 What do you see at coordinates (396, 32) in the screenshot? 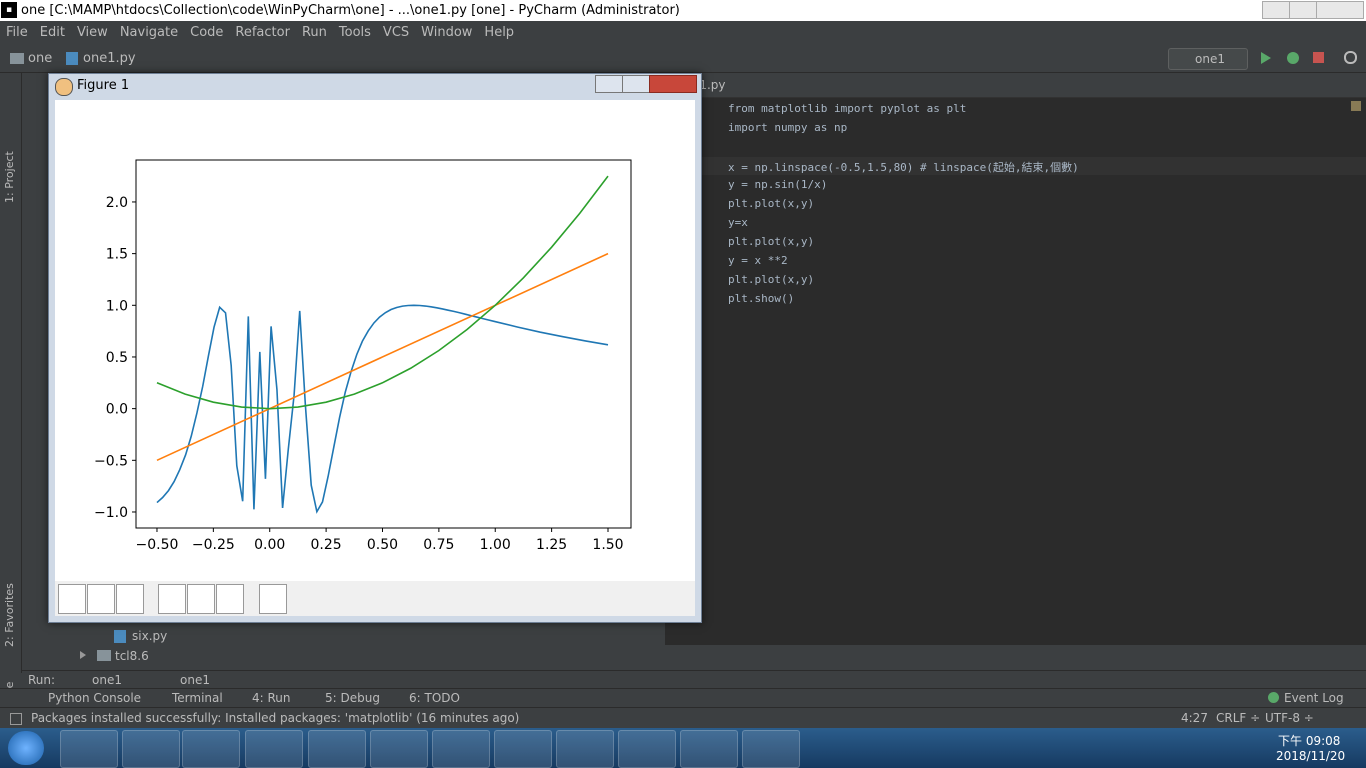
I see `menu-item: VCS` at bounding box center [396, 32].